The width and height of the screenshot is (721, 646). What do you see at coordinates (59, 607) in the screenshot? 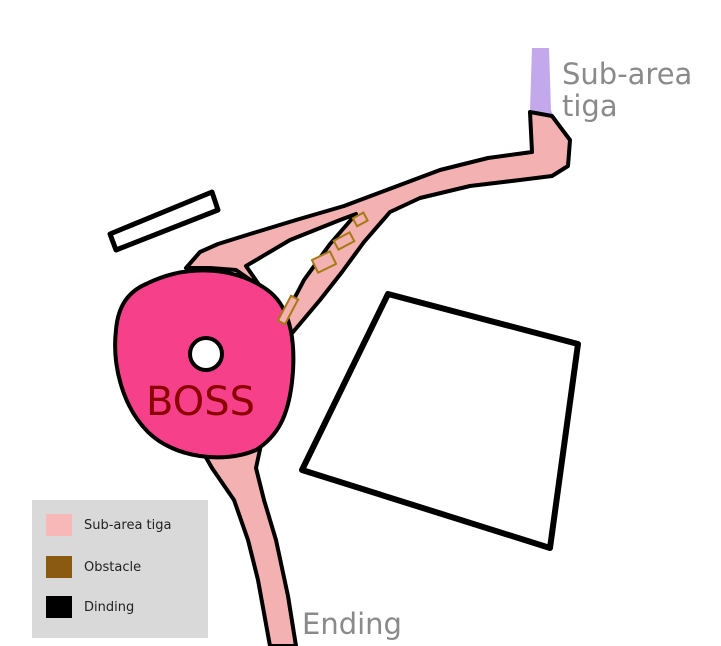
I see `black-swatch-icon` at bounding box center [59, 607].